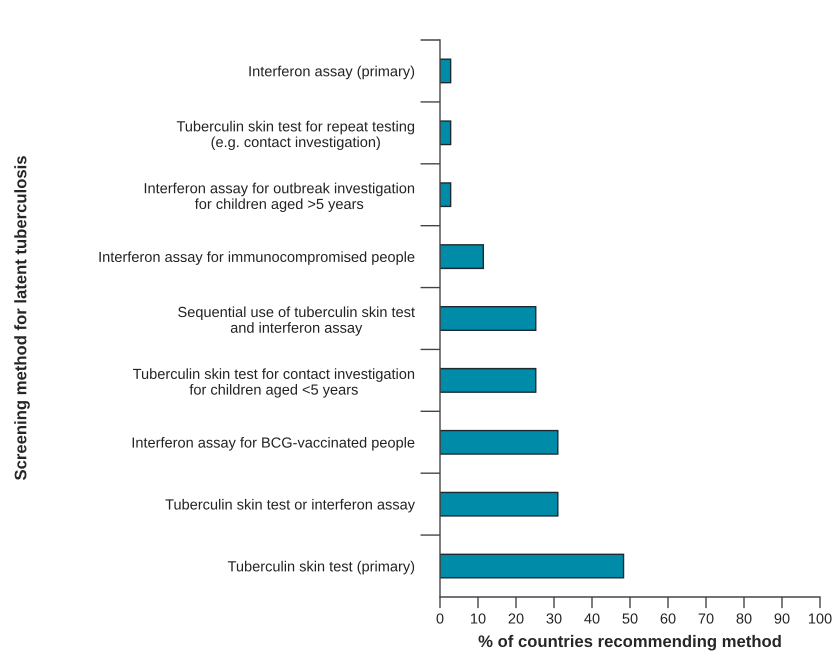 The width and height of the screenshot is (832, 664). What do you see at coordinates (744, 618) in the screenshot?
I see `x-tick-label: 80` at bounding box center [744, 618].